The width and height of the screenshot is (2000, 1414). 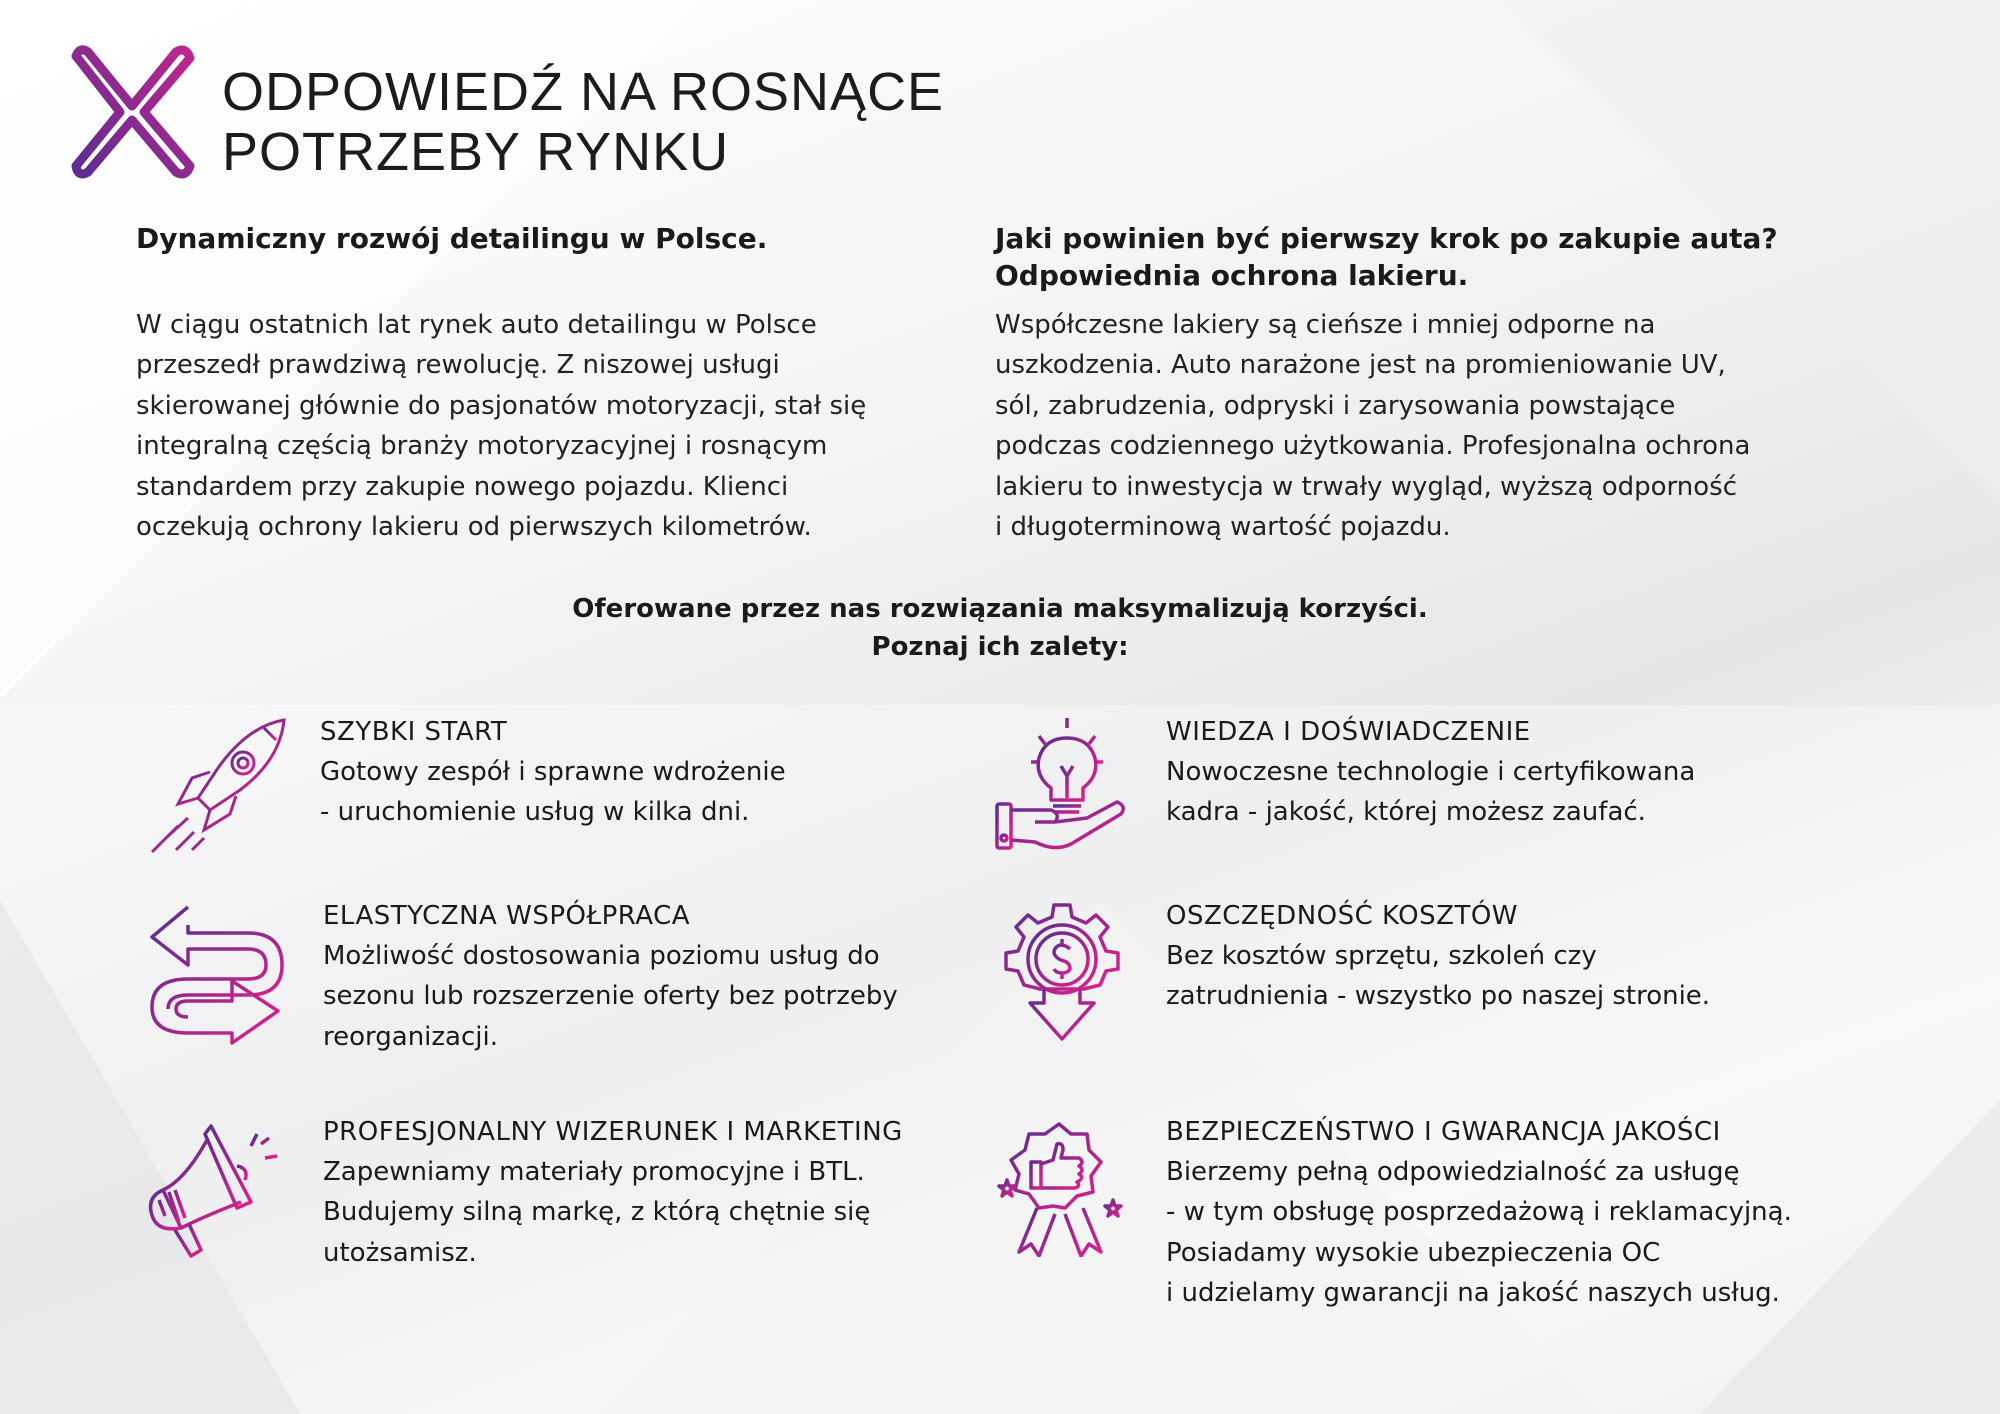 What do you see at coordinates (1062, 972) in the screenshot?
I see `gear-dollar-icon` at bounding box center [1062, 972].